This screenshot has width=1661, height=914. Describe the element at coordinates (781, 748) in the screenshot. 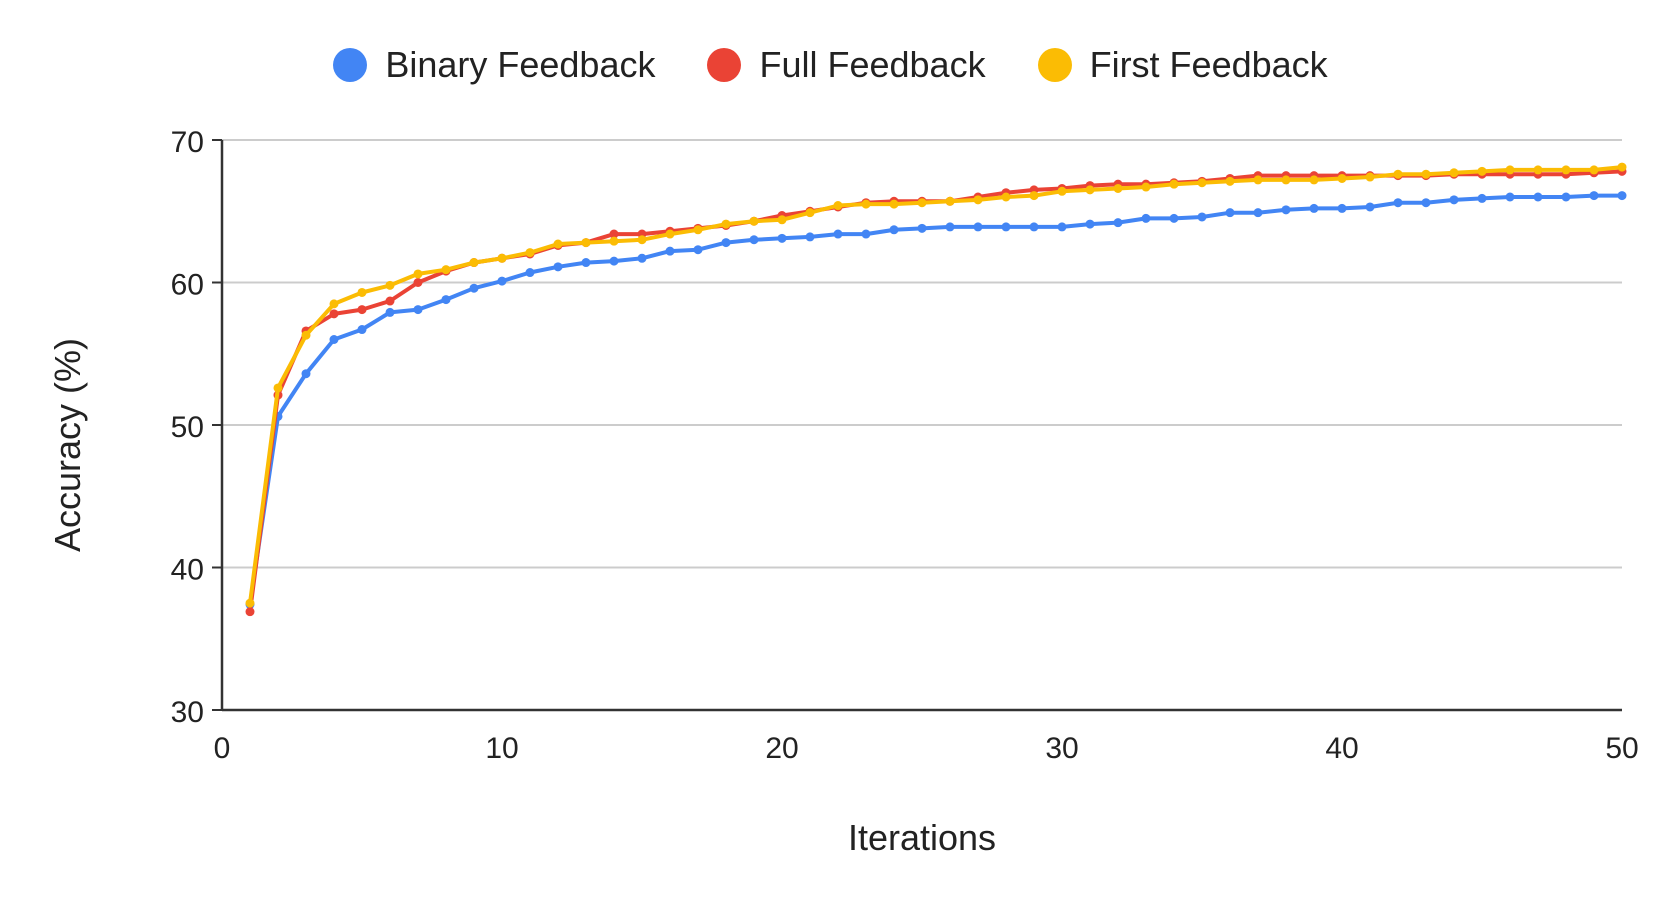

I see `x-tick-label-20: 20` at that location.